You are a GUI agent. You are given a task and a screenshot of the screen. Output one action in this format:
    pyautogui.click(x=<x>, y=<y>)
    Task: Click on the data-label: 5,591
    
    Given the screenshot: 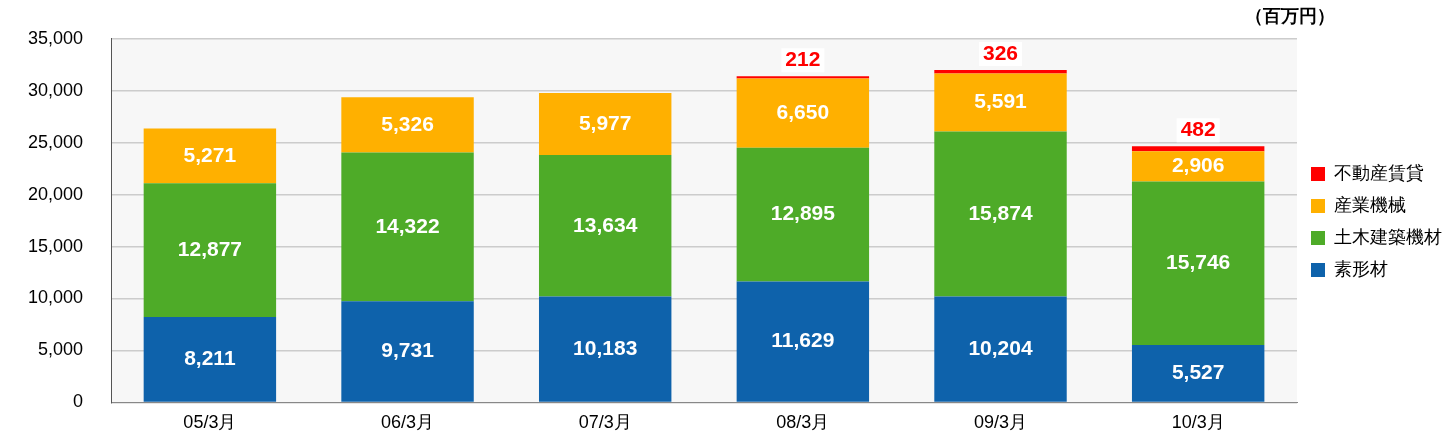 What is the action you would take?
    pyautogui.click(x=1001, y=101)
    